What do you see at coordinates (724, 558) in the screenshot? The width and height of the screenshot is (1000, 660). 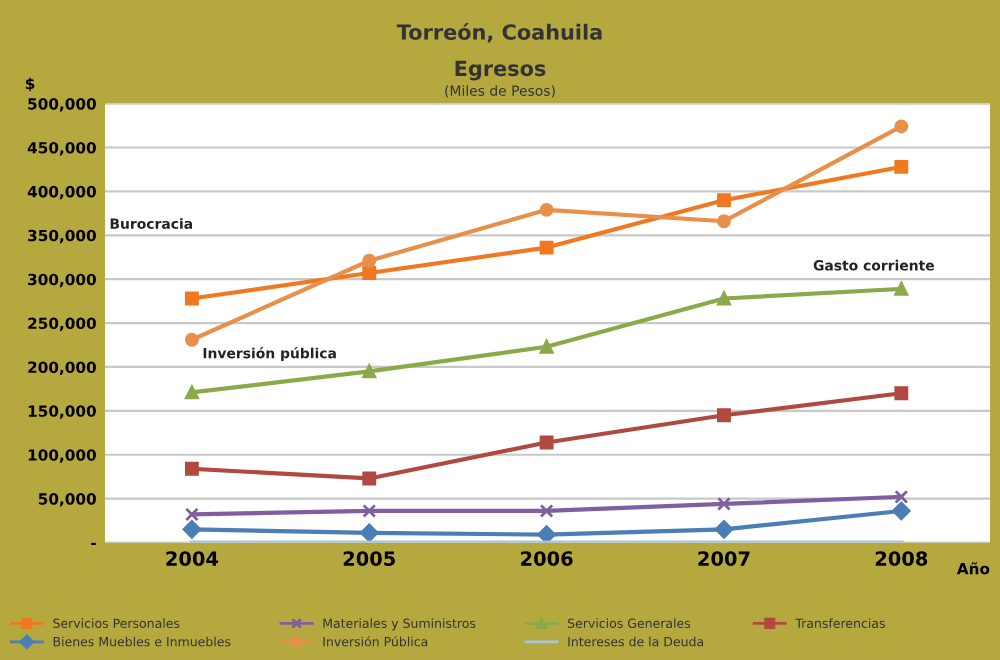 I see `x-tick-label: 2007` at bounding box center [724, 558].